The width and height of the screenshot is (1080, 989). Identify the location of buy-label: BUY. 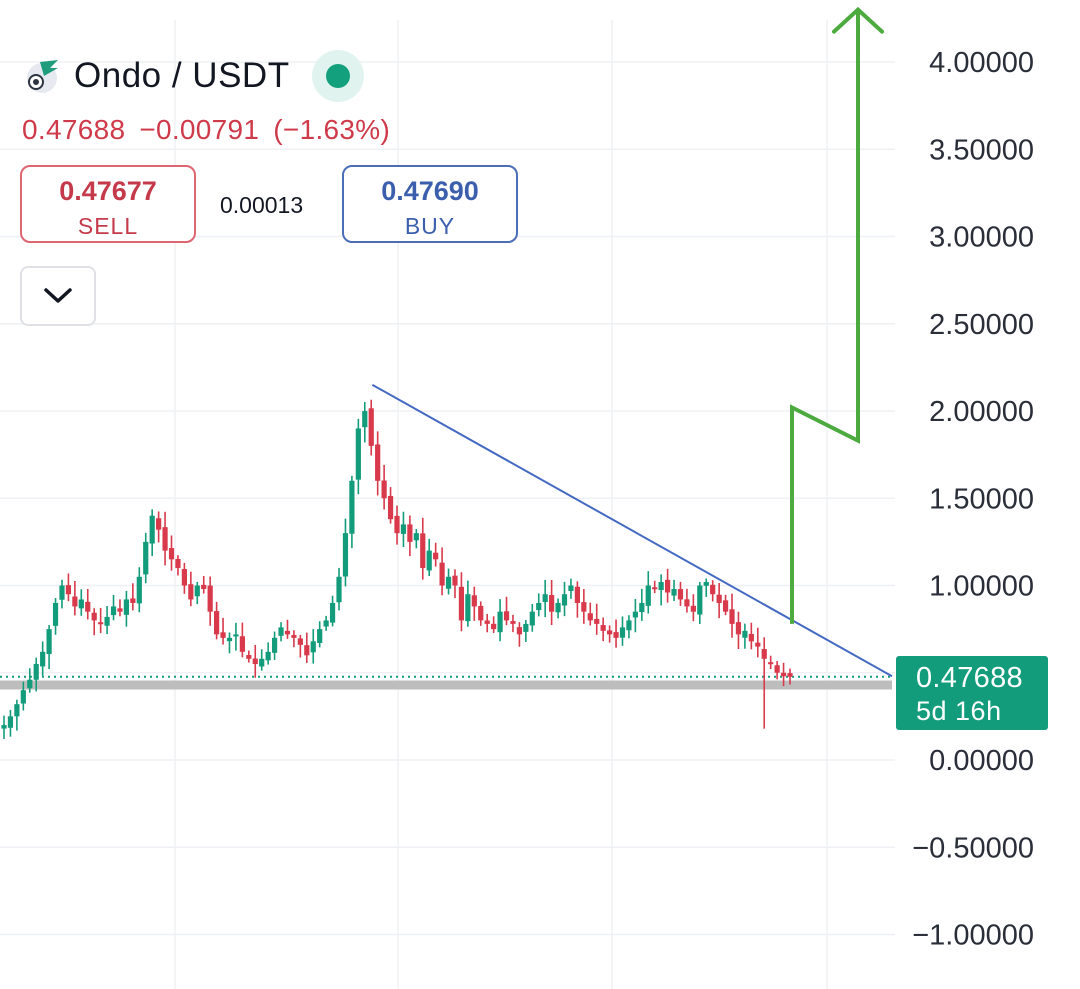
(430, 226).